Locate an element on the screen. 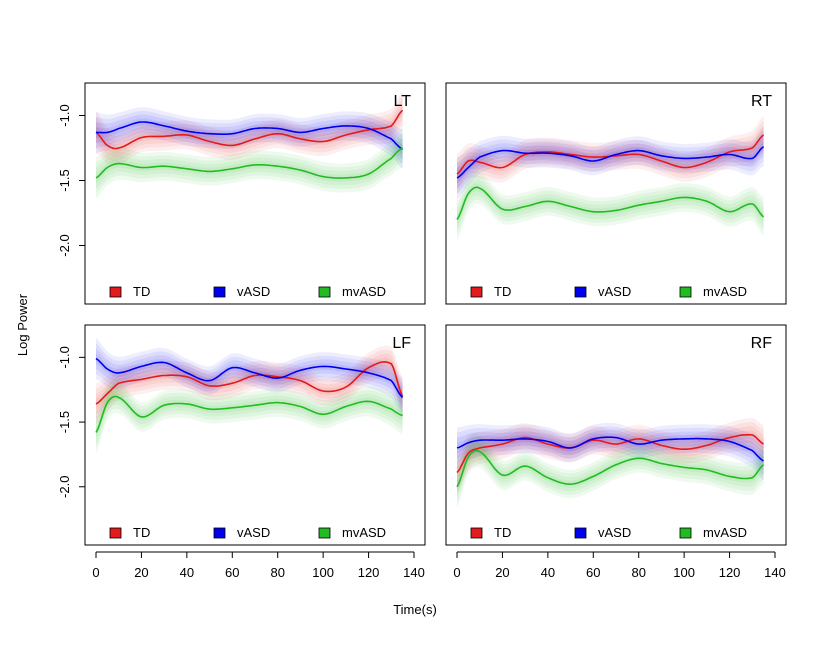 The height and width of the screenshot is (650, 830). band-vasd is located at coordinates (610, 163).